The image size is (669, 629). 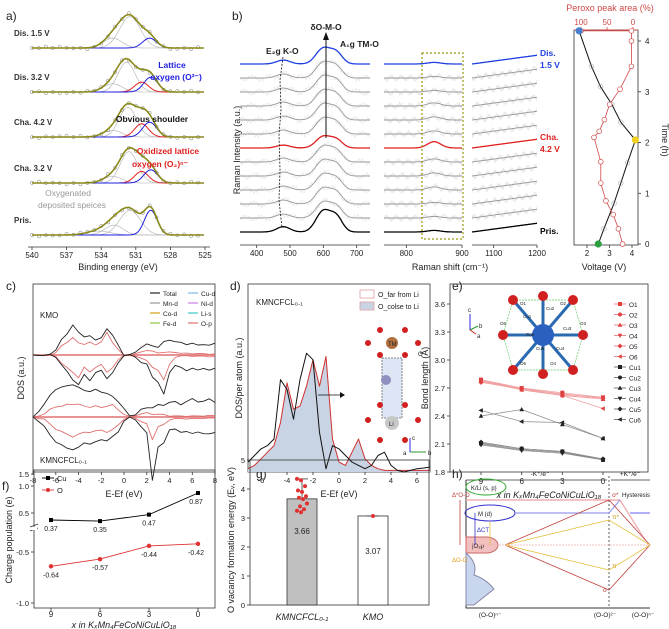 I want to click on annotation: deposited speices, so click(x=72, y=205).